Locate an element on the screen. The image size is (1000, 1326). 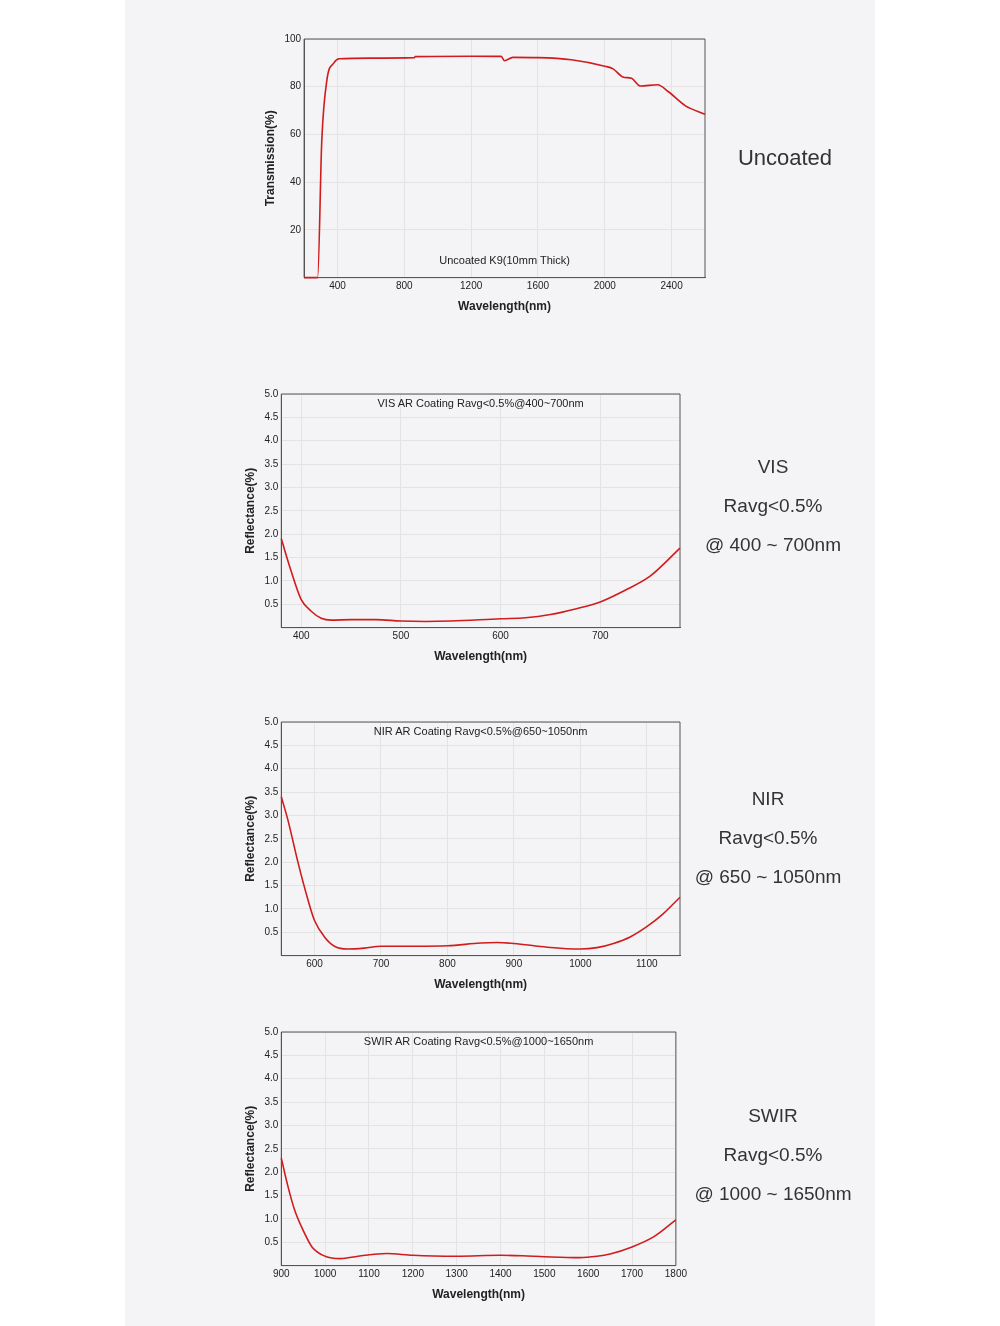
annotation: SWIR AR Coating Ravg<0.5%@1000~1650nm is located at coordinates (478, 1041).